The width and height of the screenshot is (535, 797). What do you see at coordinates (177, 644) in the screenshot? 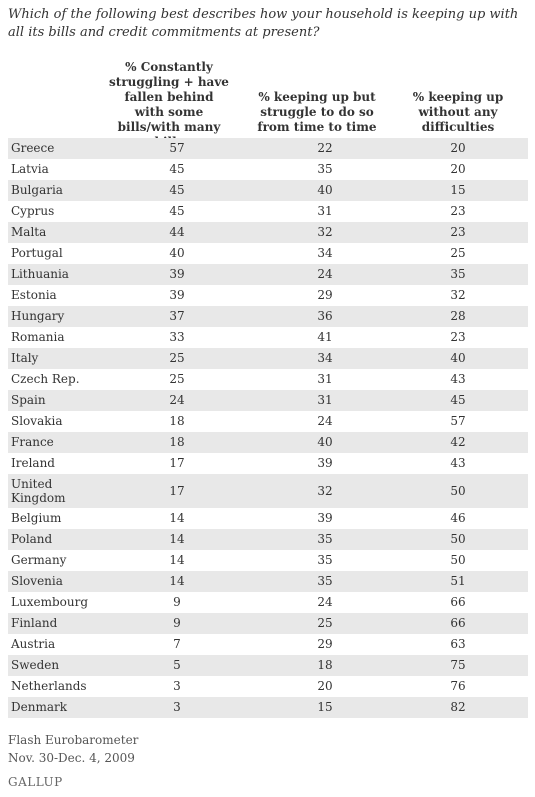
I see `value-cell: 7` at bounding box center [177, 644].